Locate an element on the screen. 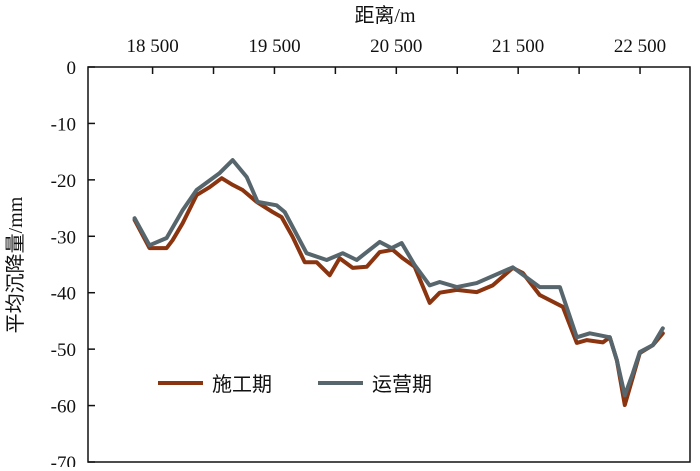 This screenshot has width=700, height=471. y-tick-label: -10 is located at coordinates (63, 124).